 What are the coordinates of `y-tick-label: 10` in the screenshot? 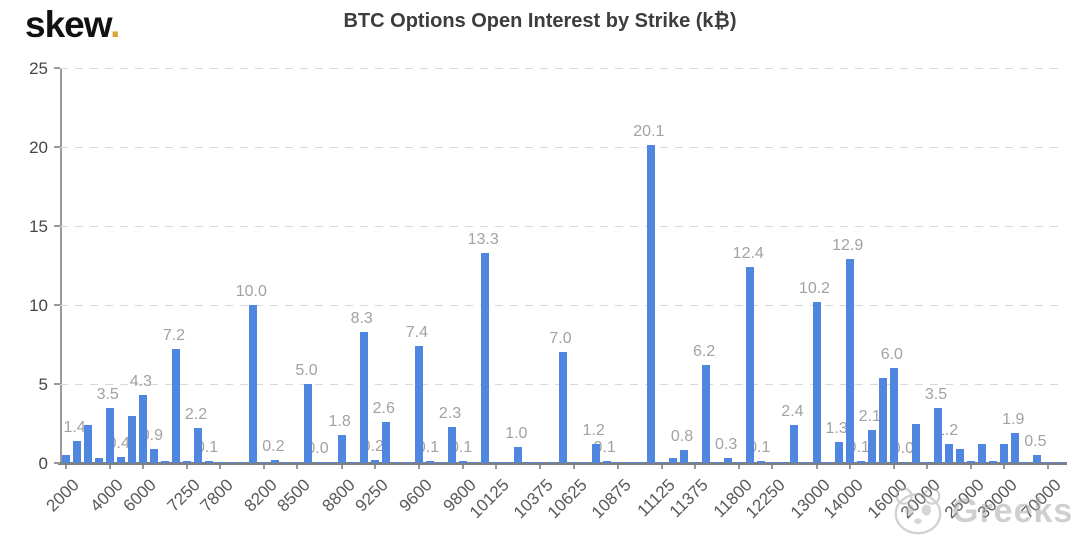 It's located at (38, 305).